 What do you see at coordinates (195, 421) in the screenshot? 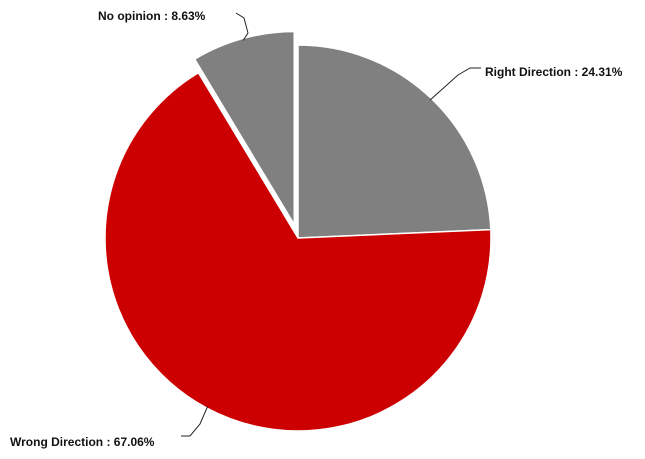
I see `leader-wrong-direction` at bounding box center [195, 421].